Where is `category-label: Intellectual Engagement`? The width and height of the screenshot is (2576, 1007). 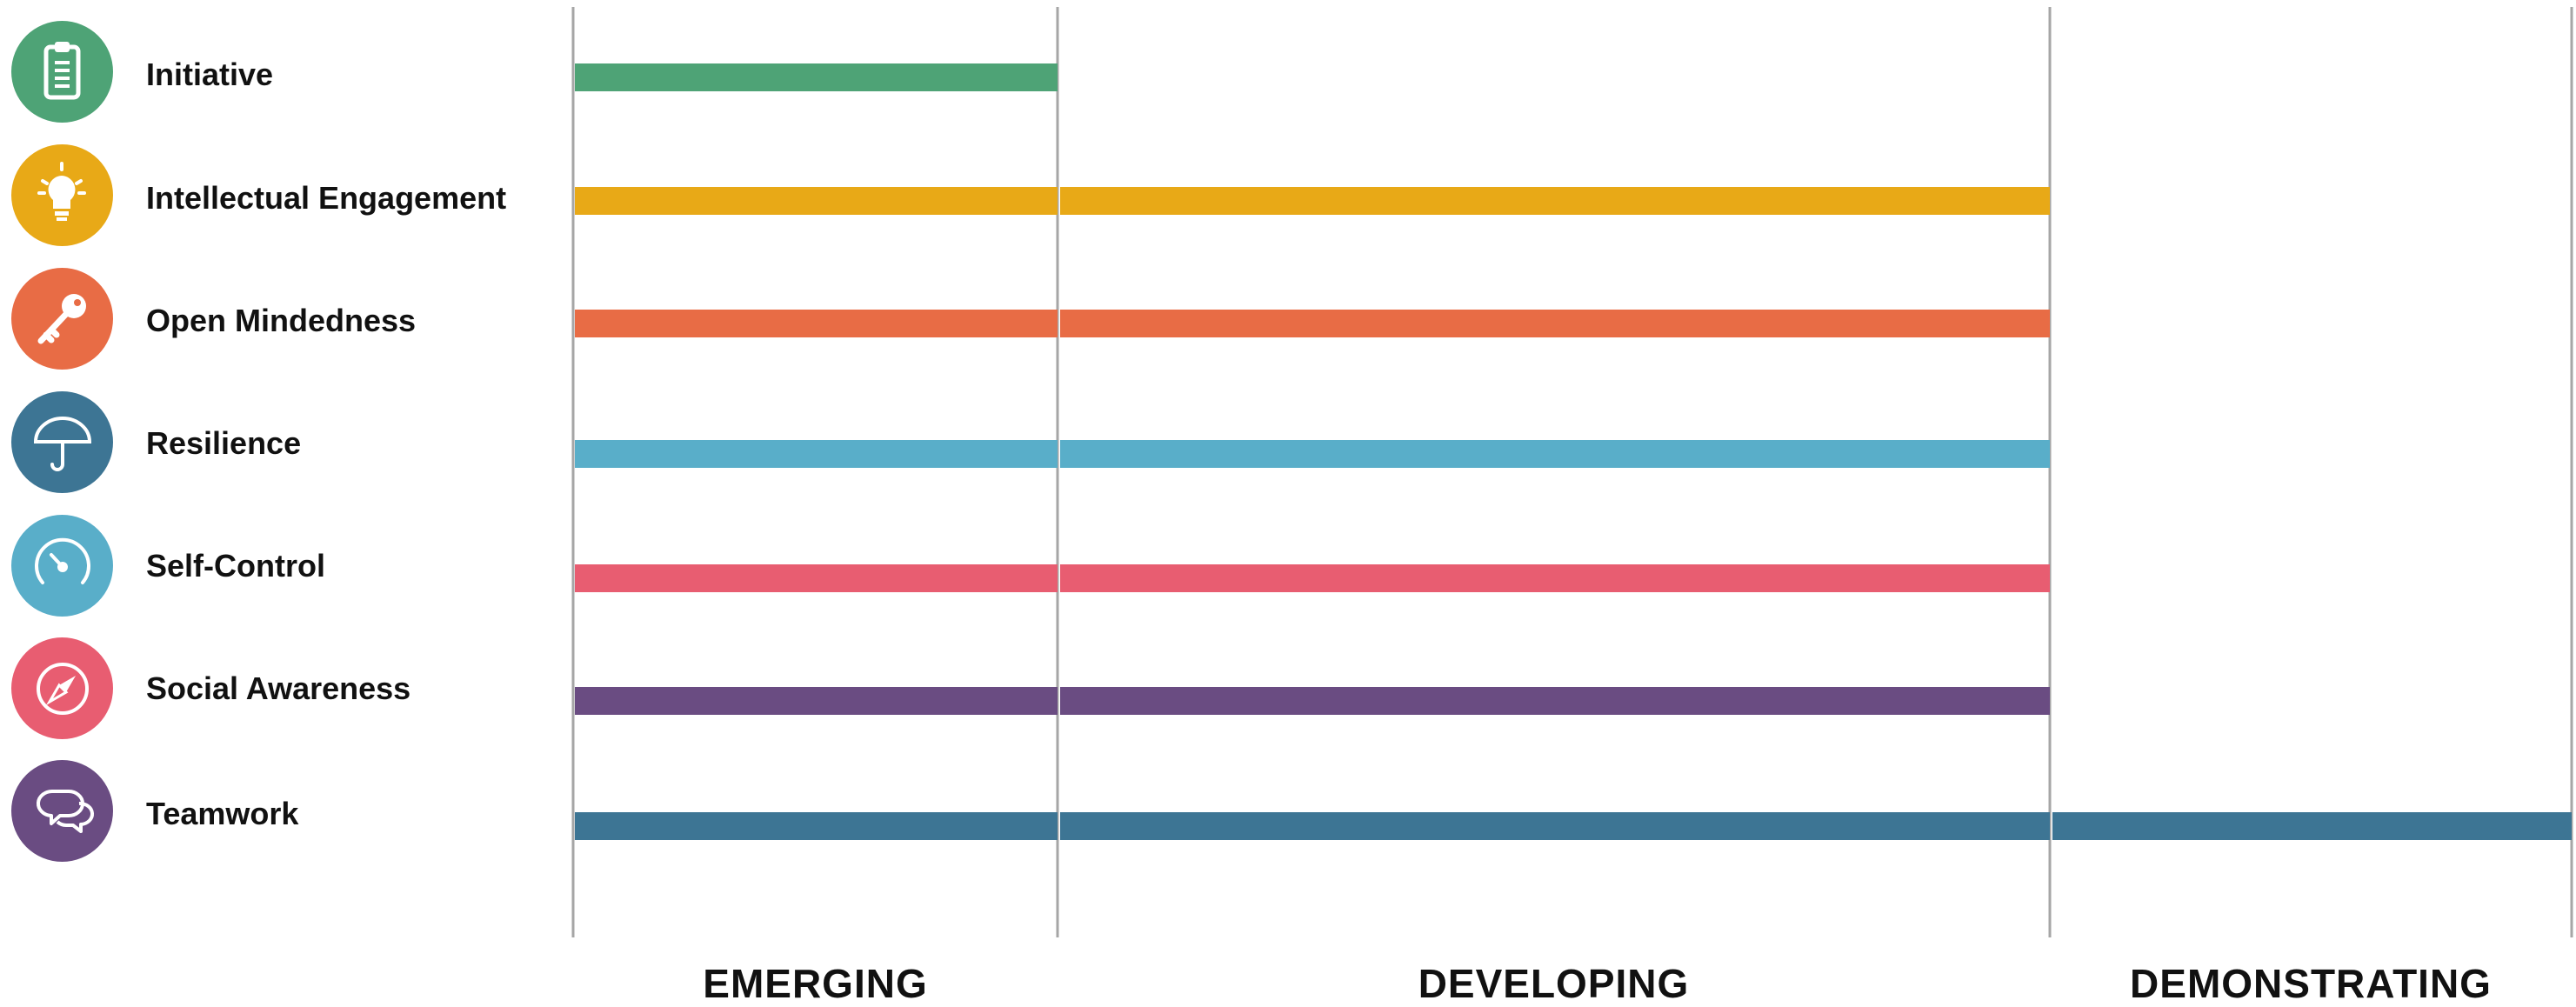 category-label: Intellectual Engagement is located at coordinates (326, 198).